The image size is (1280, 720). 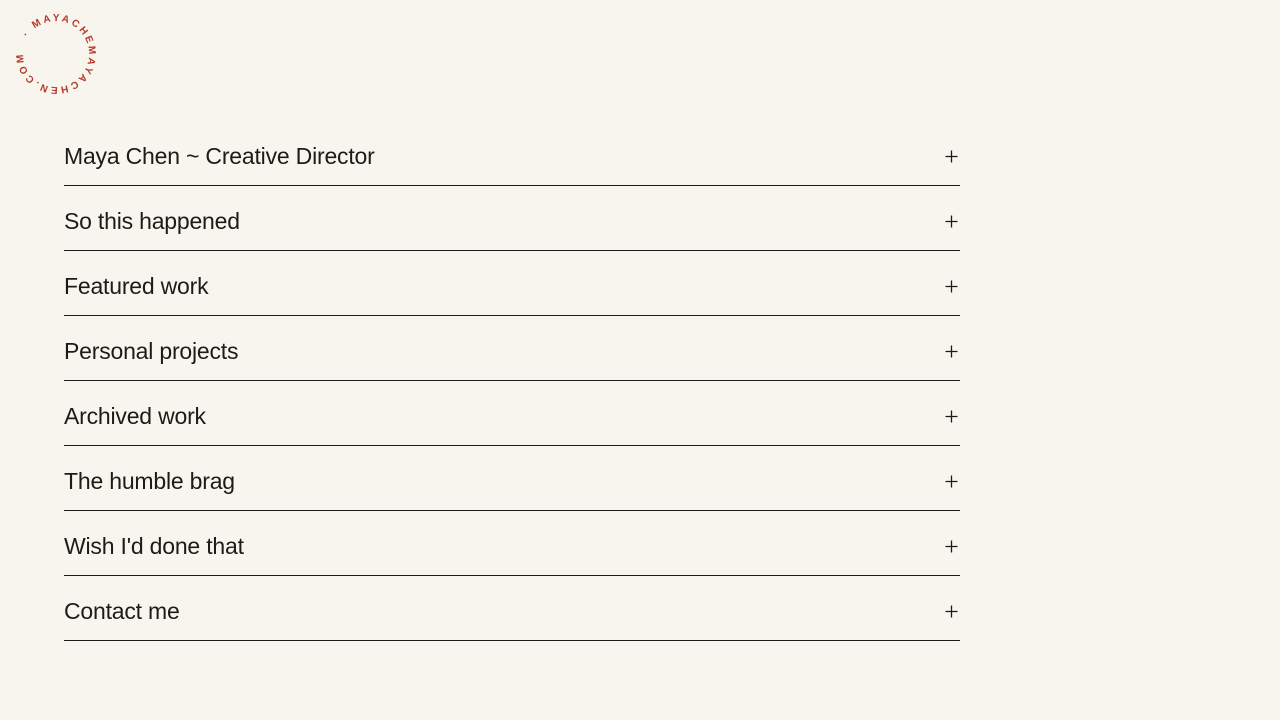 I want to click on accordion-item-wish-id-done-that: Wish I'd done that, so click(x=512, y=543).